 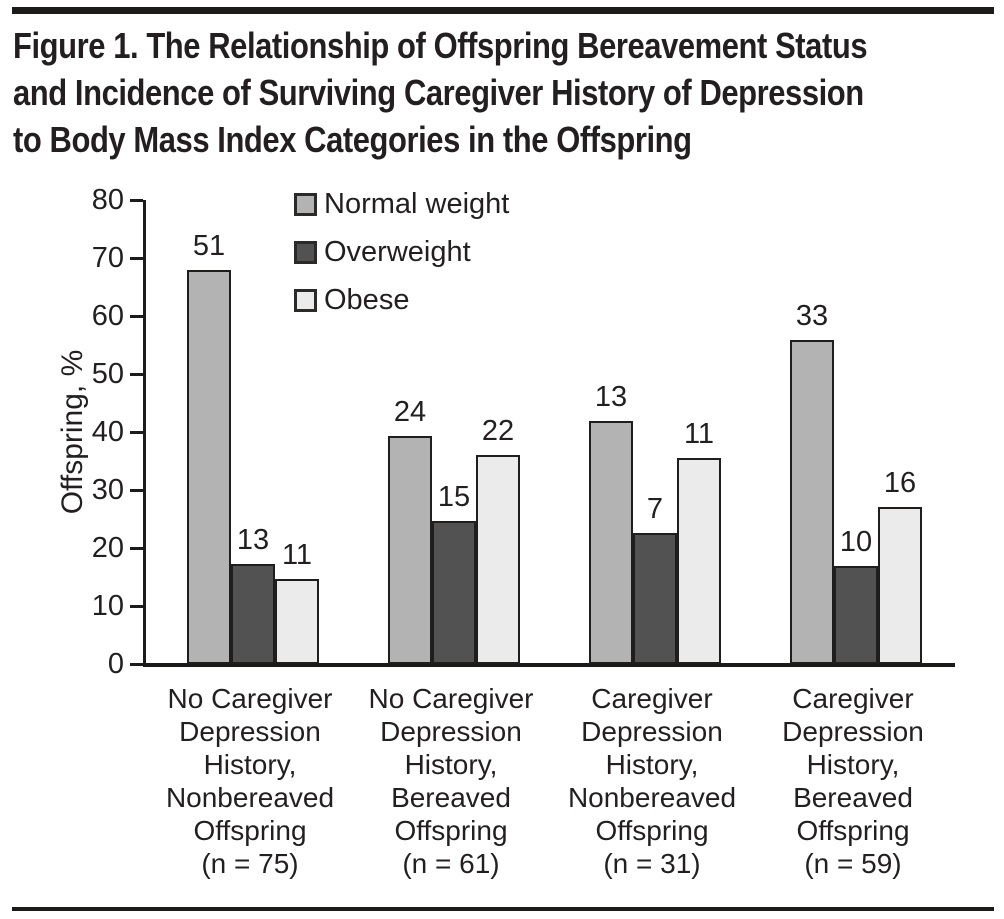 I want to click on barwrap-overweight-group-4: 10, so click(x=856, y=596).